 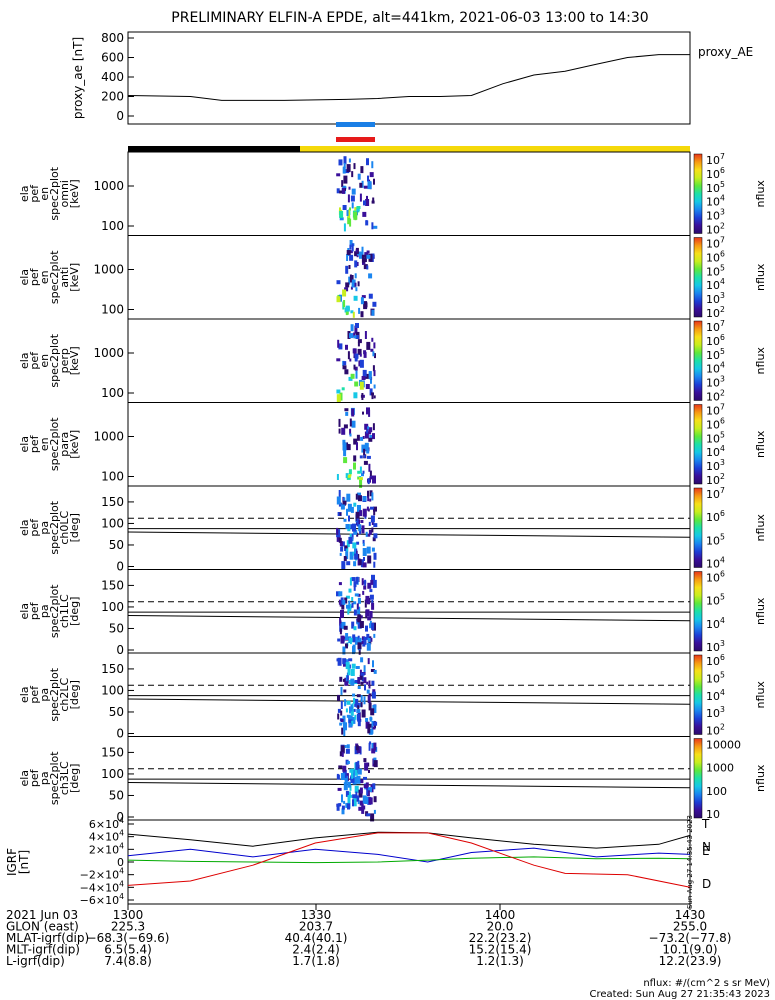 I want to click on pa-ch2-ylabel: ch2LC, so click(x=64, y=695).